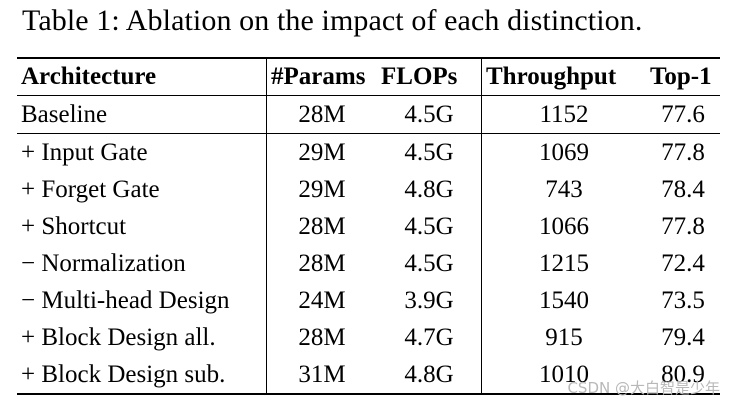 The width and height of the screenshot is (736, 403). What do you see at coordinates (103, 263) in the screenshot?
I see `cell-architecture: − Normalization` at bounding box center [103, 263].